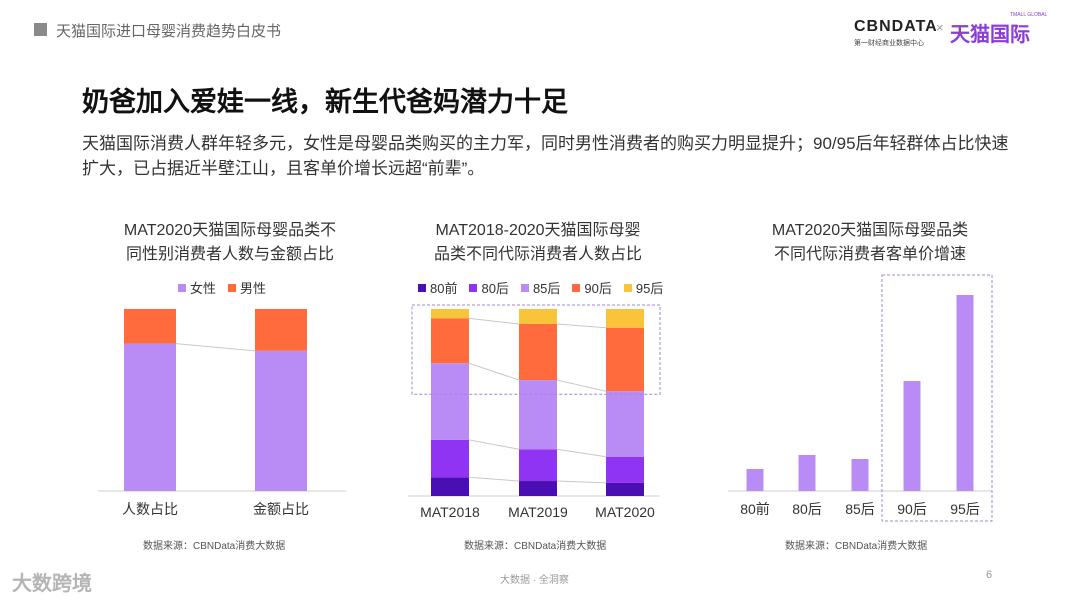  Describe the element at coordinates (253, 288) in the screenshot. I see `legend-label-male: 男性` at that location.